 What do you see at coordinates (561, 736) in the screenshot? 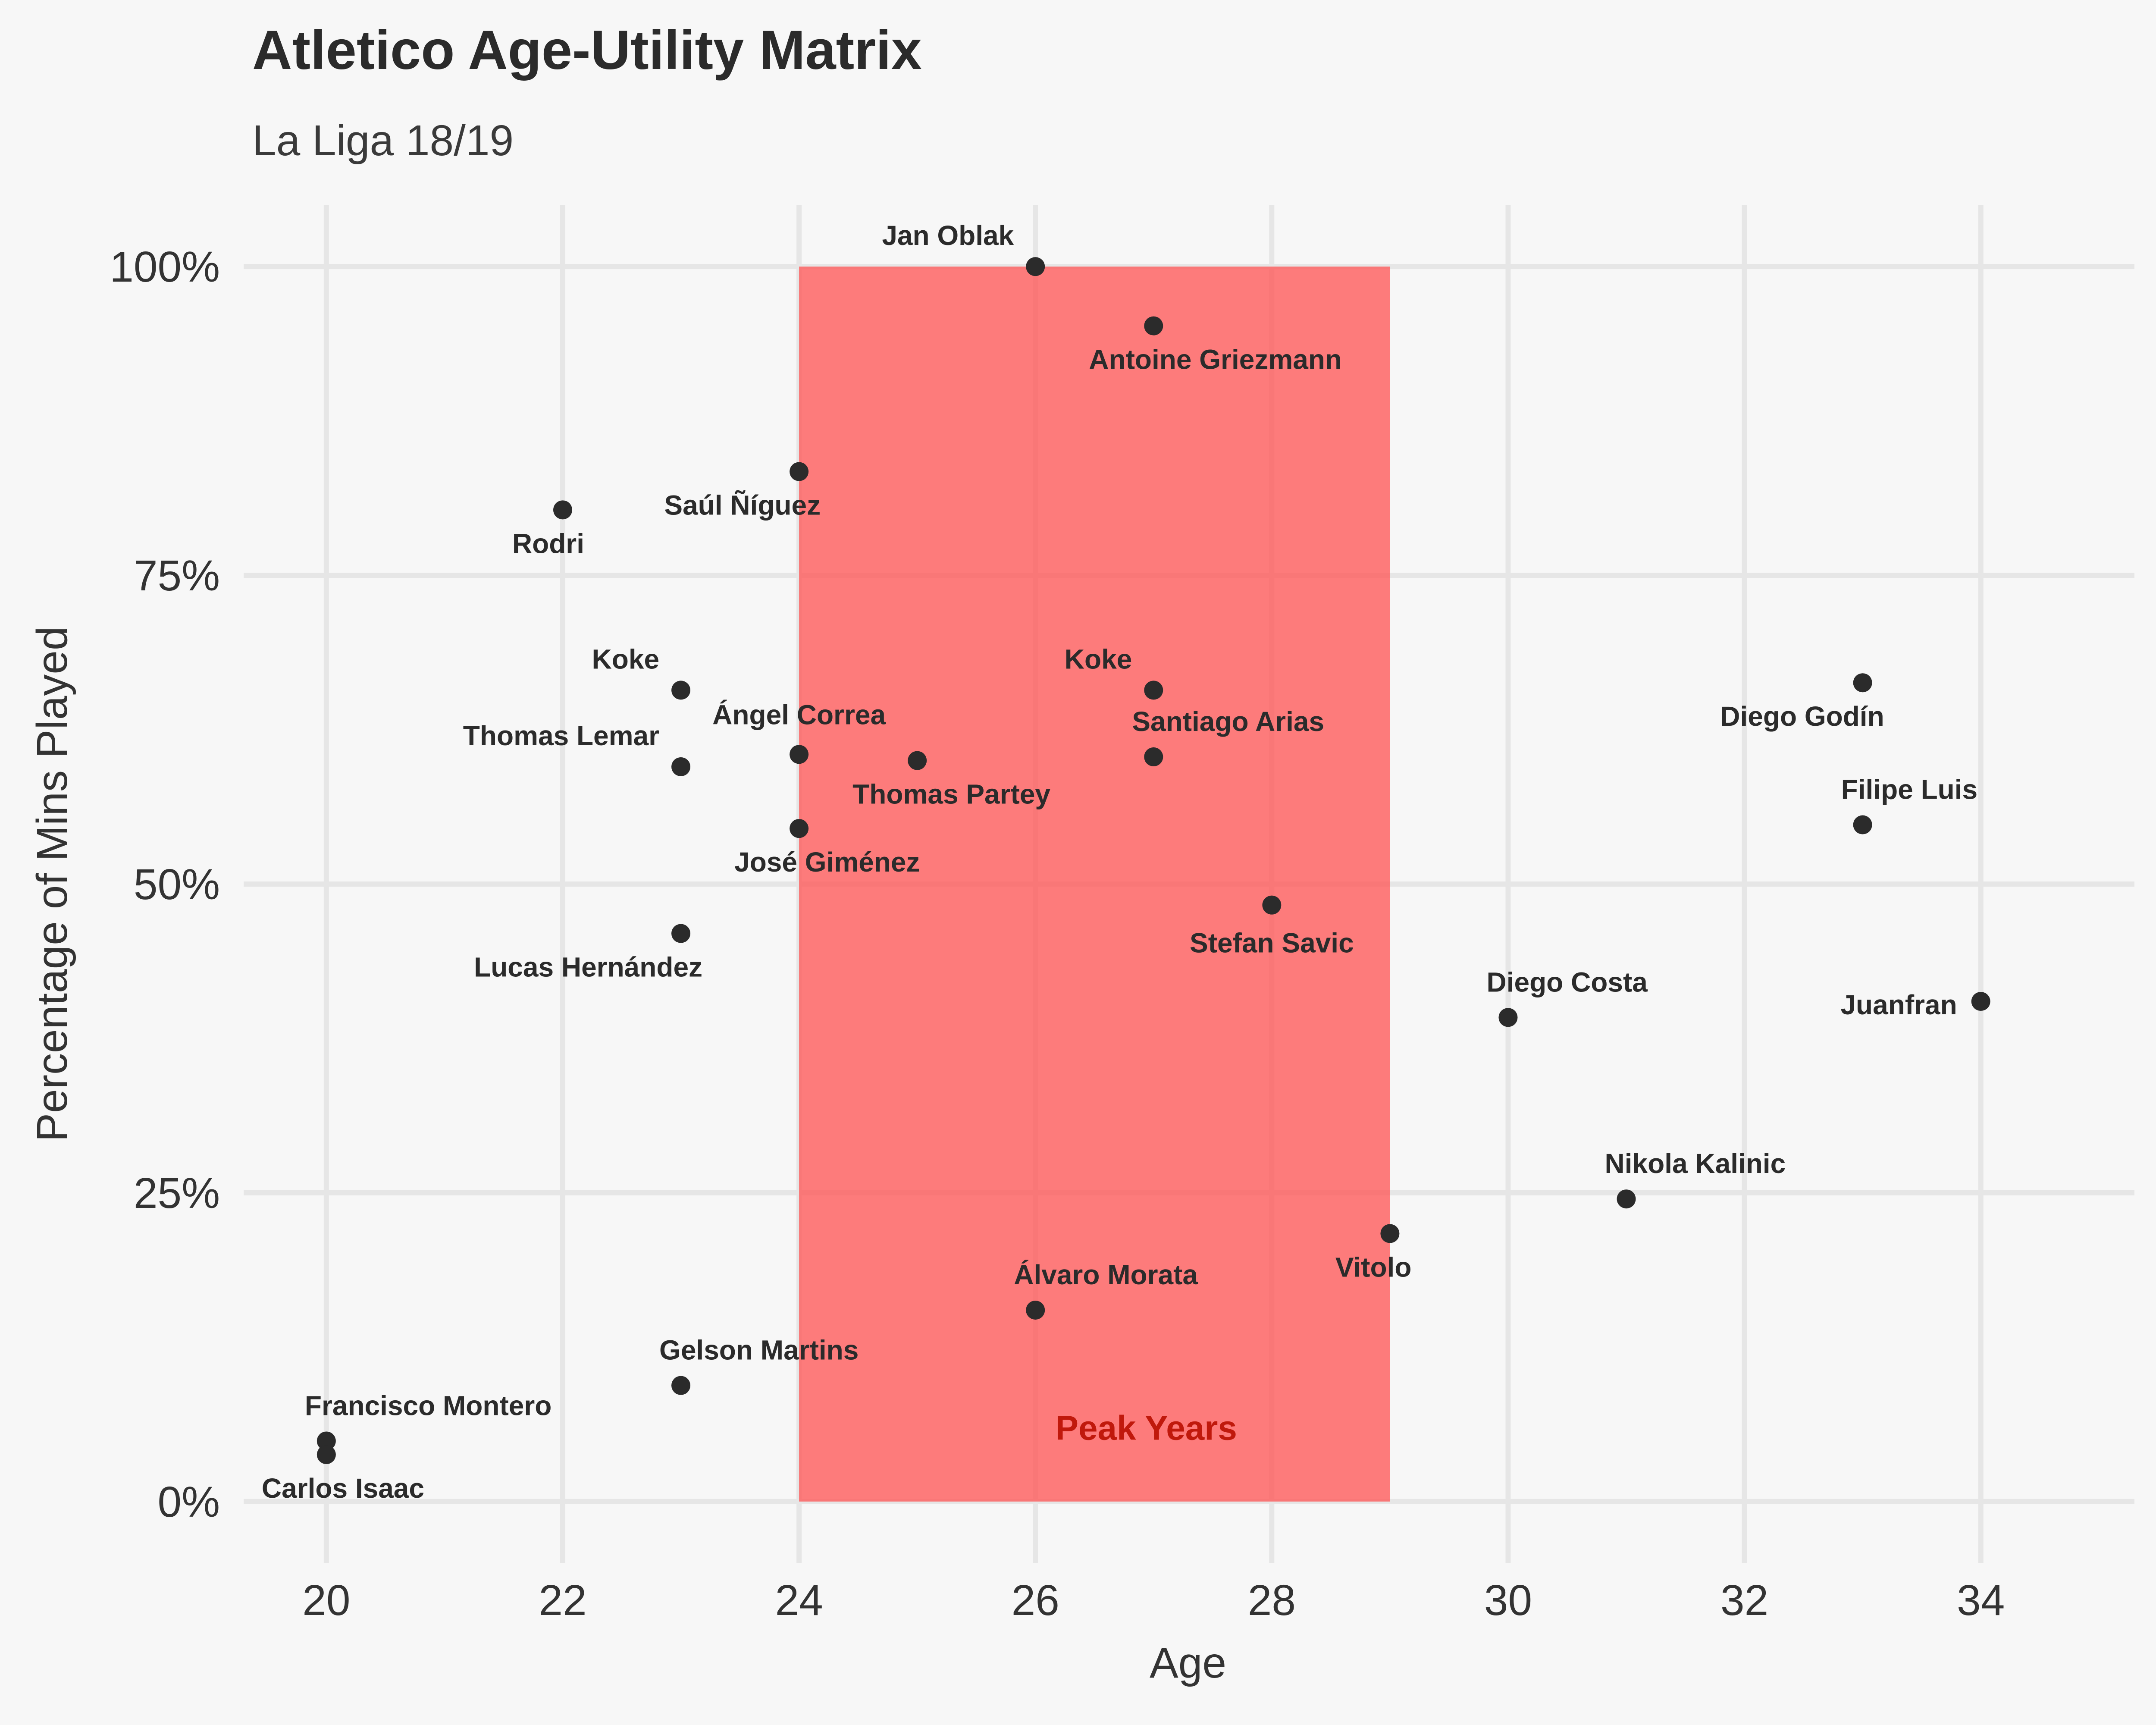
I see `point-label: Thomas Lemar` at bounding box center [561, 736].